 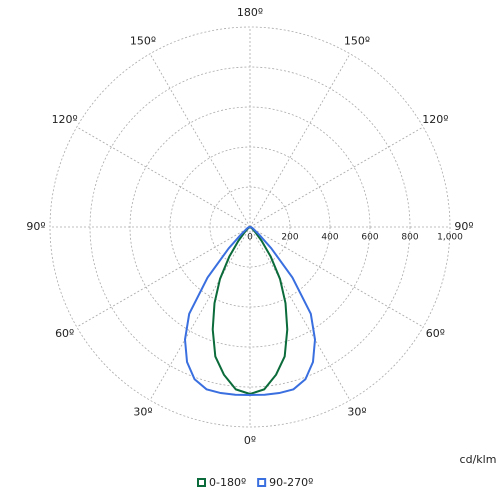 What do you see at coordinates (291, 482) in the screenshot?
I see `legend-label: 90-270º` at bounding box center [291, 482].